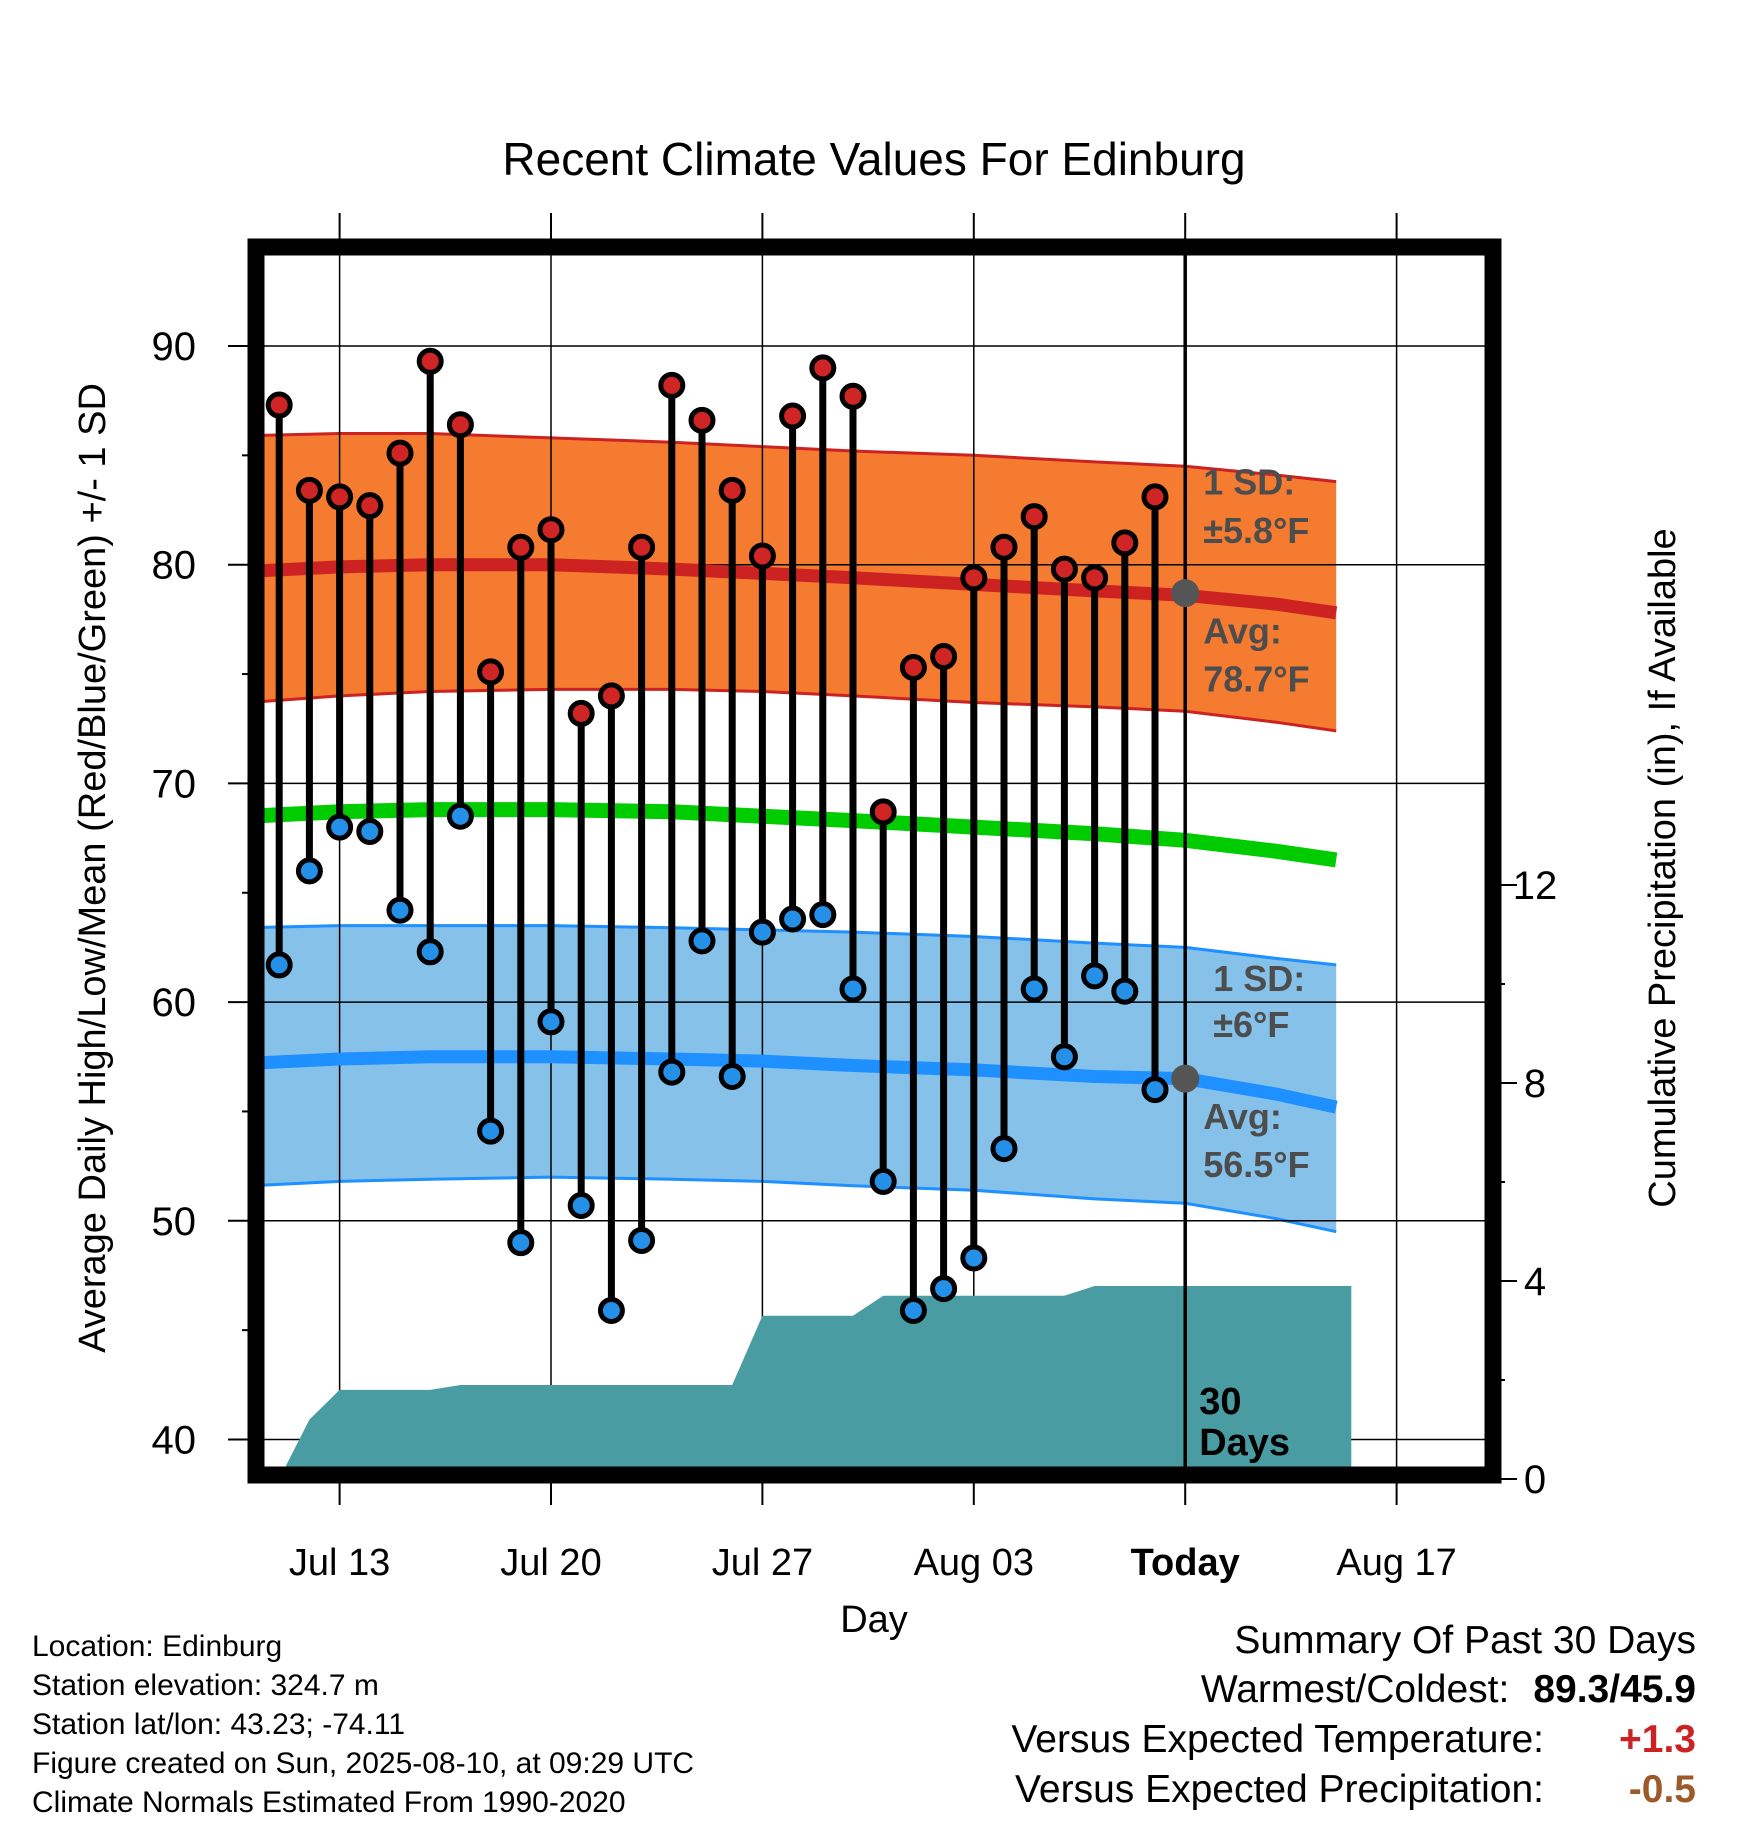 This screenshot has height=1828, width=1748. I want to click on high-sd-label: 1 SD:, so click(1249, 482).